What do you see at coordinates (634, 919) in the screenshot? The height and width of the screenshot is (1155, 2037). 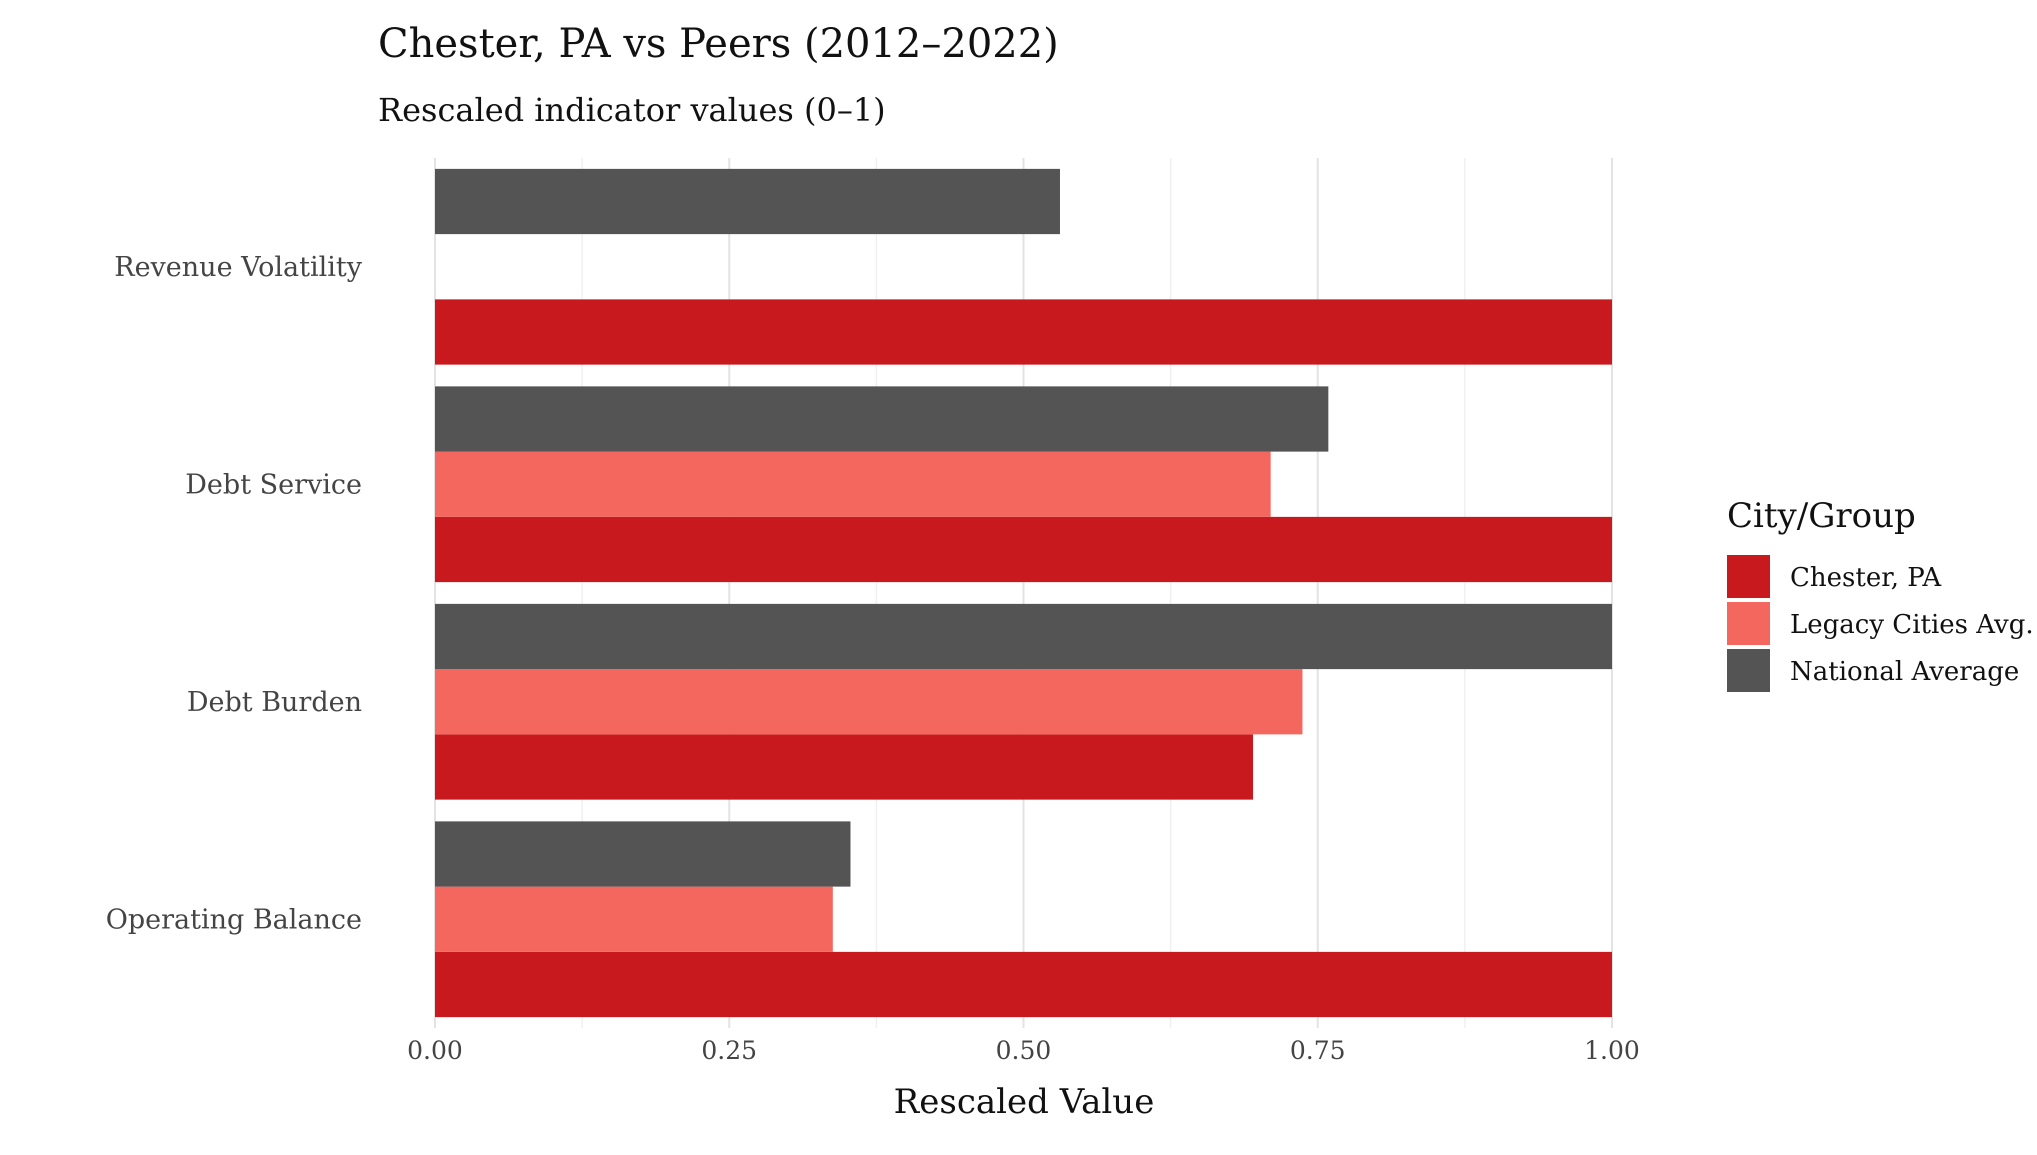 I see `bar-operating-balance-legacy-cities-avg` at bounding box center [634, 919].